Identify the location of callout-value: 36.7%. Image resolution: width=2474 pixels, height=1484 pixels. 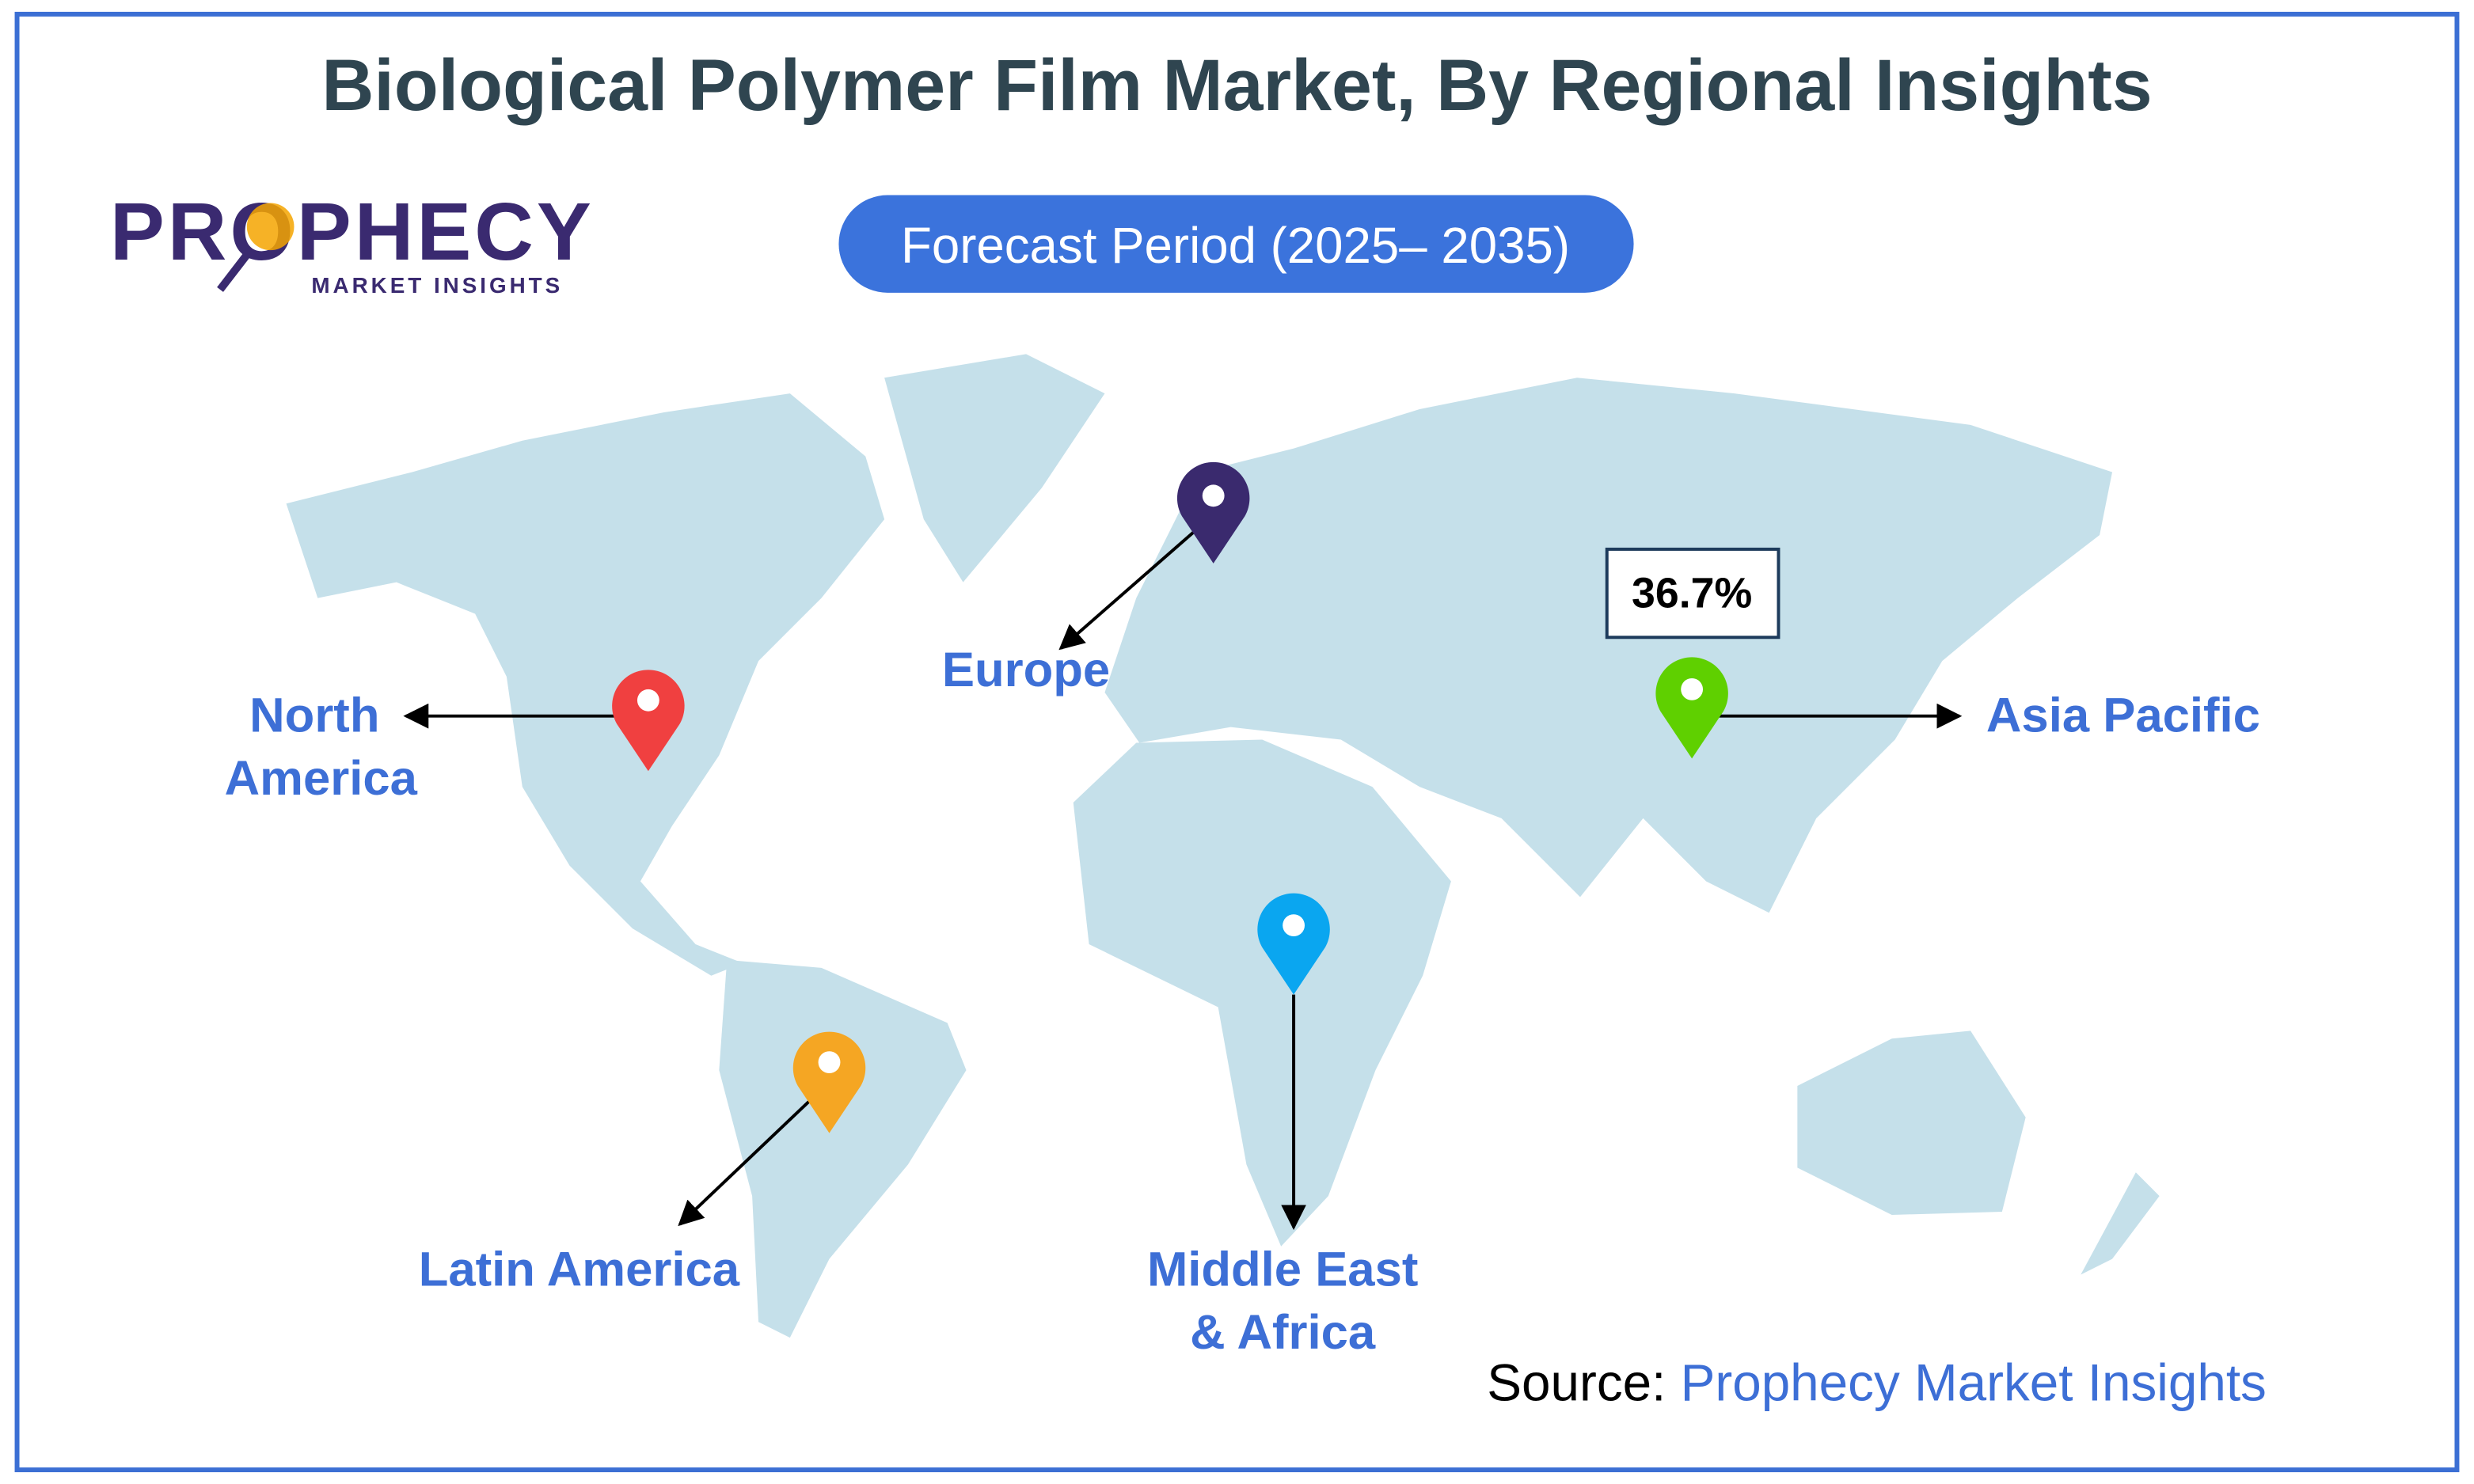
(1692, 593).